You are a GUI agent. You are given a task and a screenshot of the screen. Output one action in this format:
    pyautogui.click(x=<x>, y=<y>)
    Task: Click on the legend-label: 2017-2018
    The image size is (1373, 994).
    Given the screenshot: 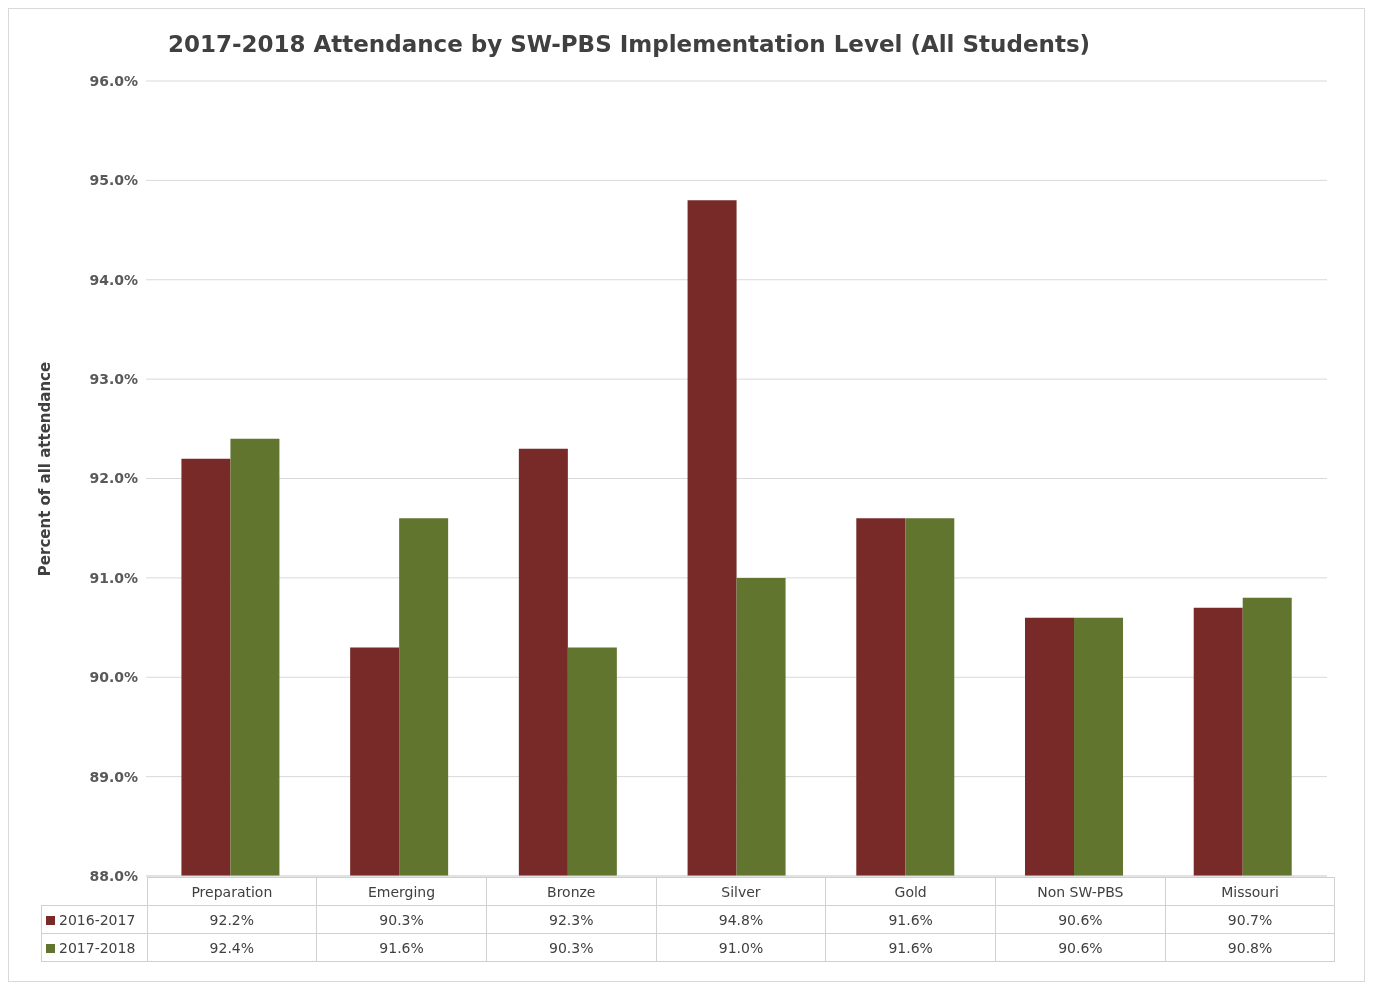 What is the action you would take?
    pyautogui.click(x=94, y=947)
    